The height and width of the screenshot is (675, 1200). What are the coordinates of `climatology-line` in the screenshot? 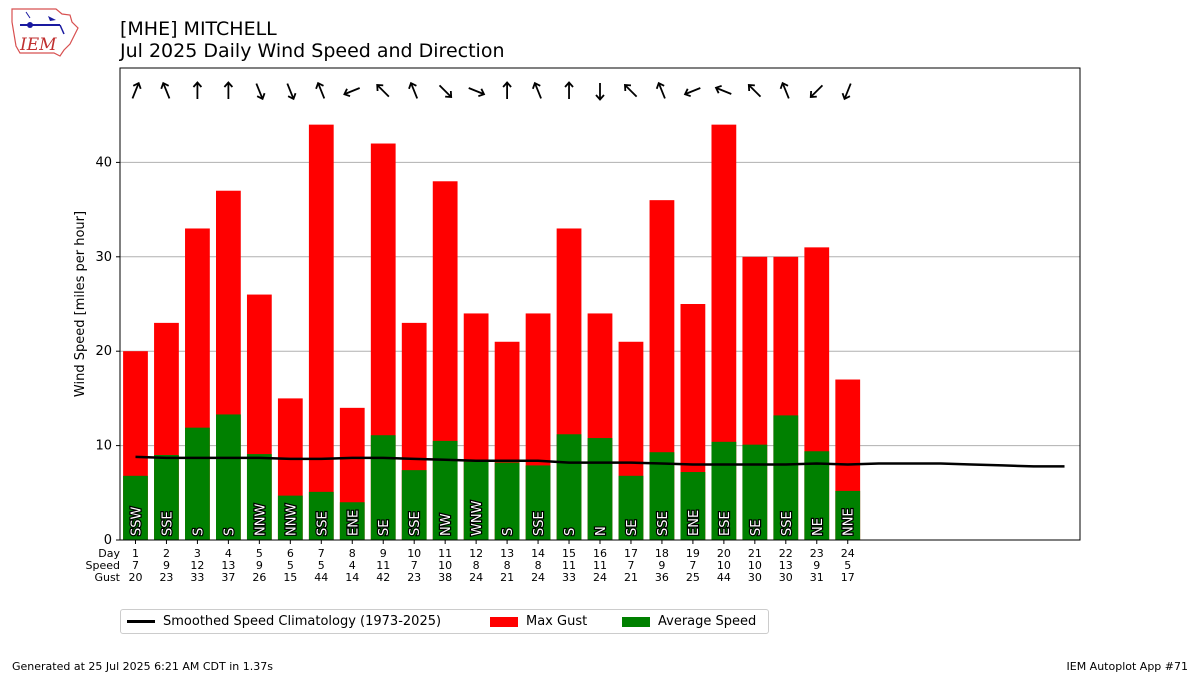 It's located at (600, 461).